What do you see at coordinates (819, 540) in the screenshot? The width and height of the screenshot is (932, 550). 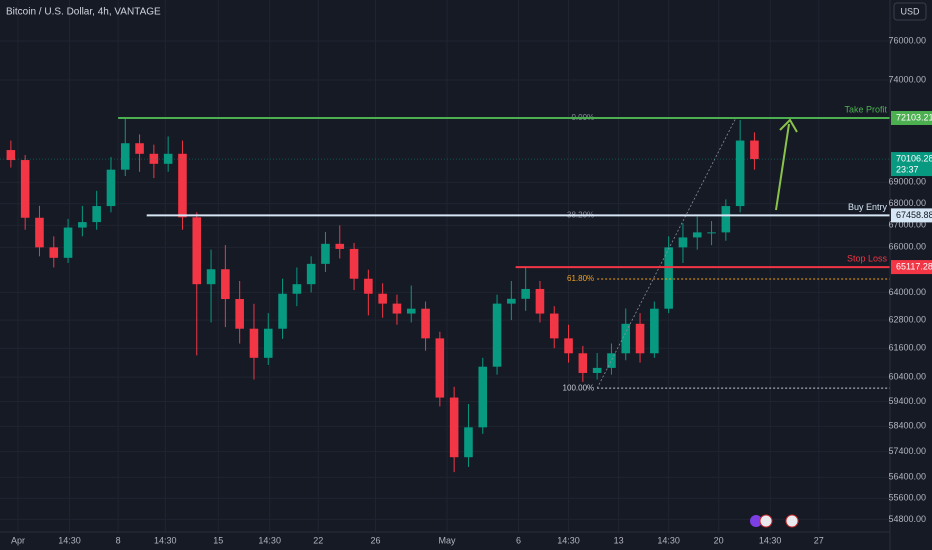 I see `x-tick-label: 27` at bounding box center [819, 540].